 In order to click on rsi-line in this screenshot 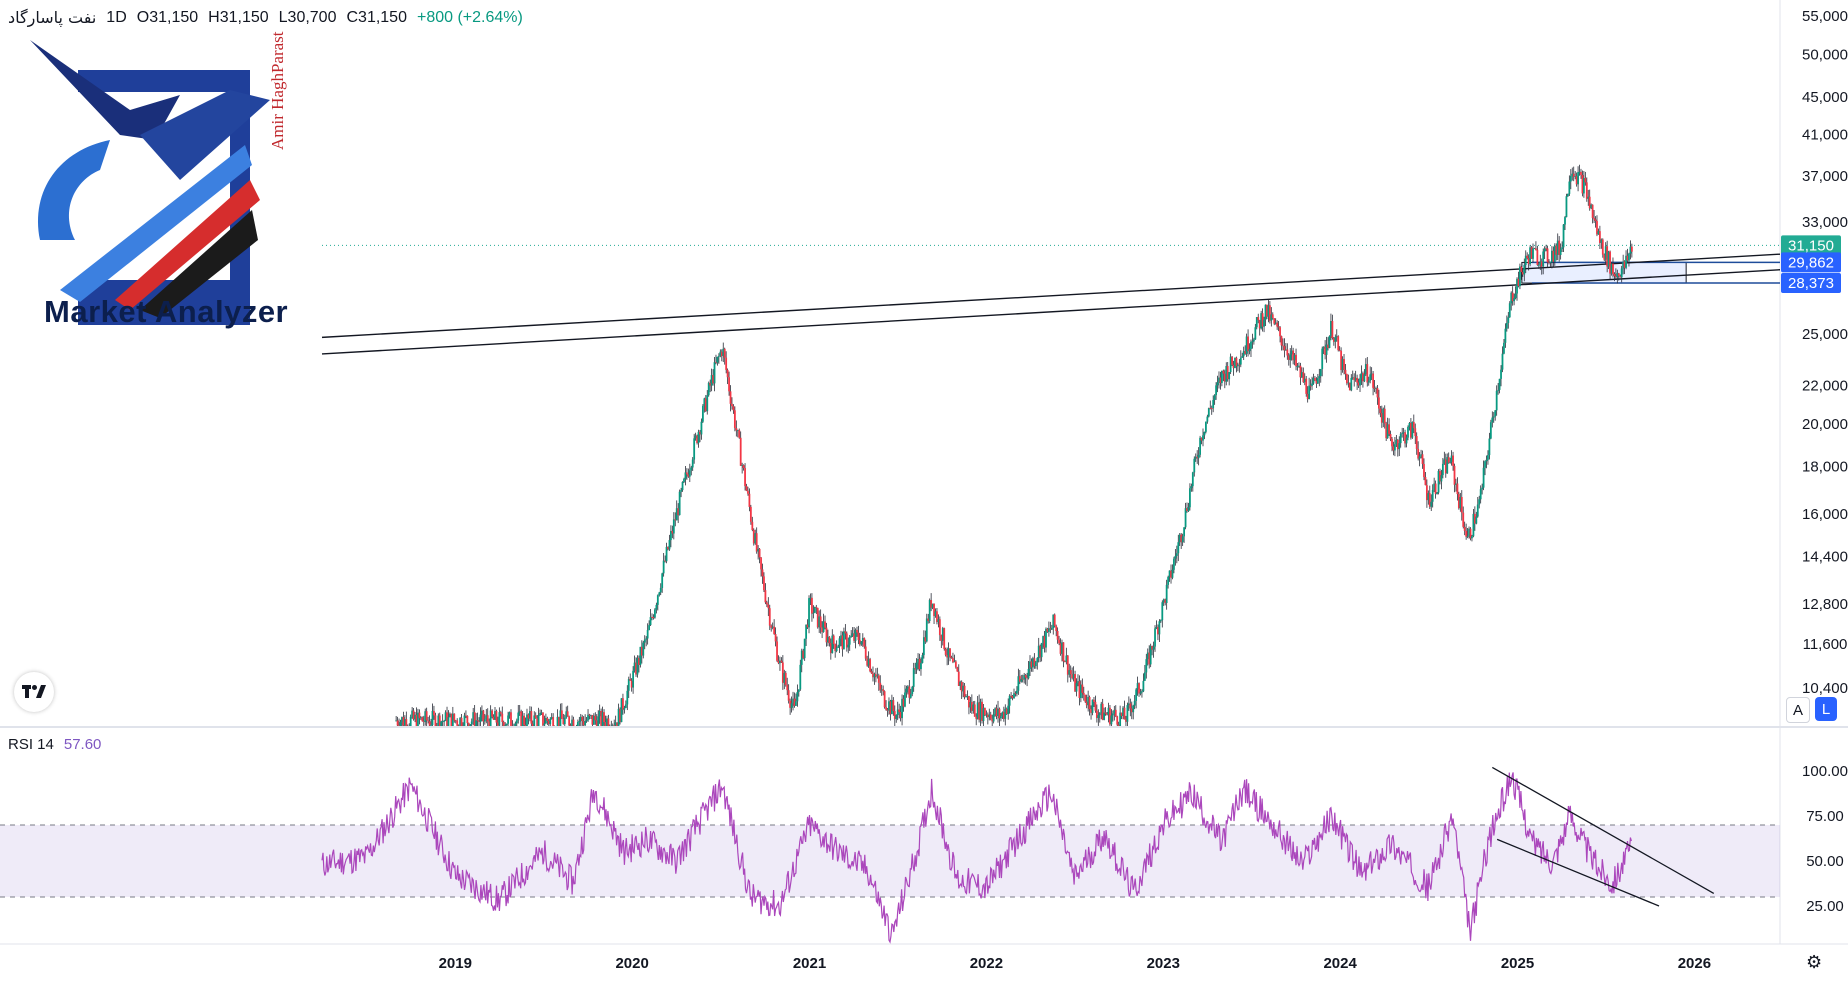, I will do `click(976, 858)`.